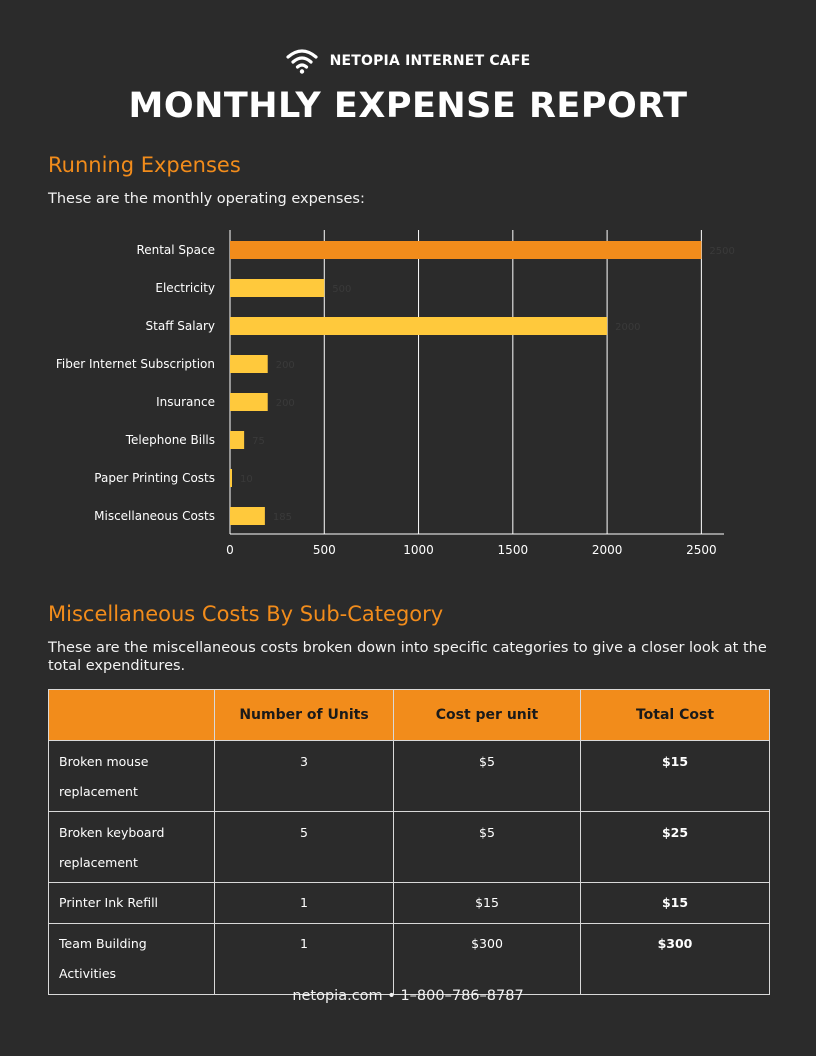  I want to click on total-cell: $25, so click(675, 847).